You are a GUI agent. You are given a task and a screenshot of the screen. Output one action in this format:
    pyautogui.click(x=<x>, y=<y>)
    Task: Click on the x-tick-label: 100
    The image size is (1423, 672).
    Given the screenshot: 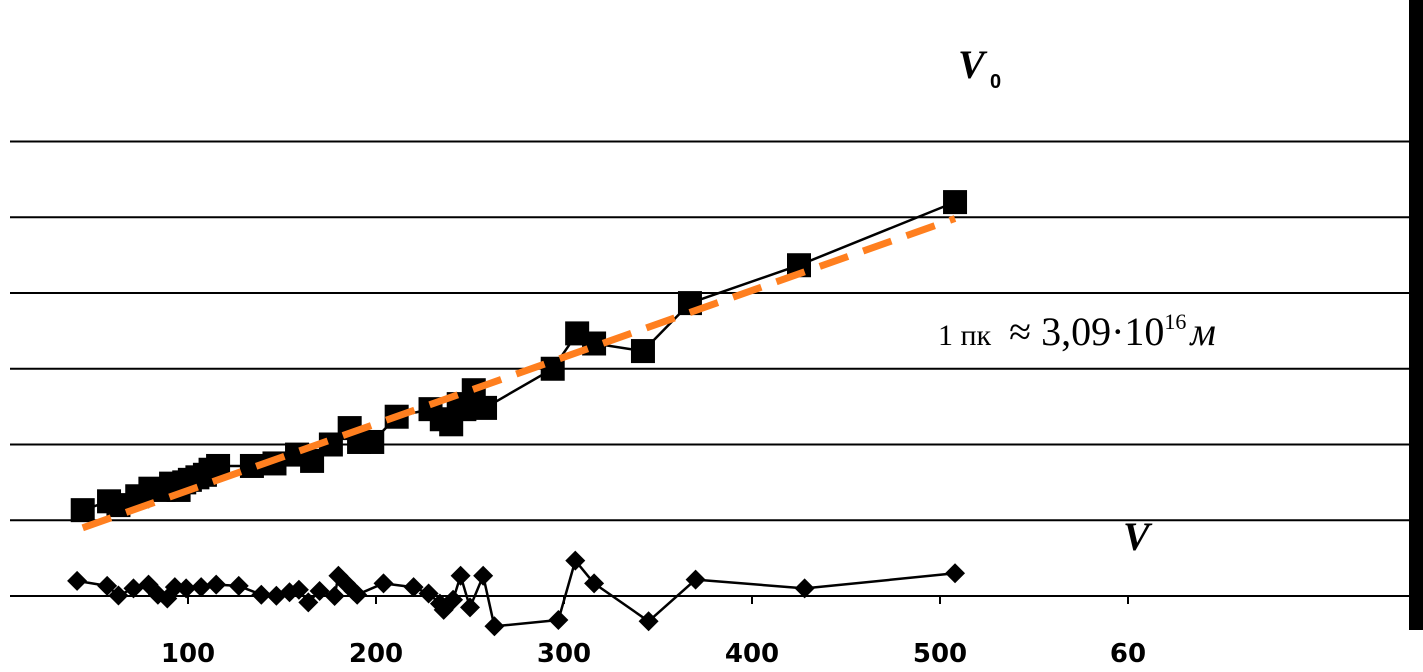 What is the action you would take?
    pyautogui.click(x=188, y=654)
    